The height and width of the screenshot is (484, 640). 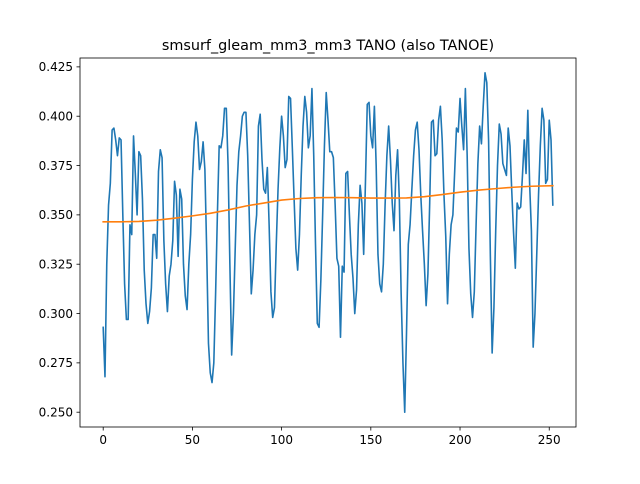 I want to click on x-tick-label: 50, so click(x=192, y=440).